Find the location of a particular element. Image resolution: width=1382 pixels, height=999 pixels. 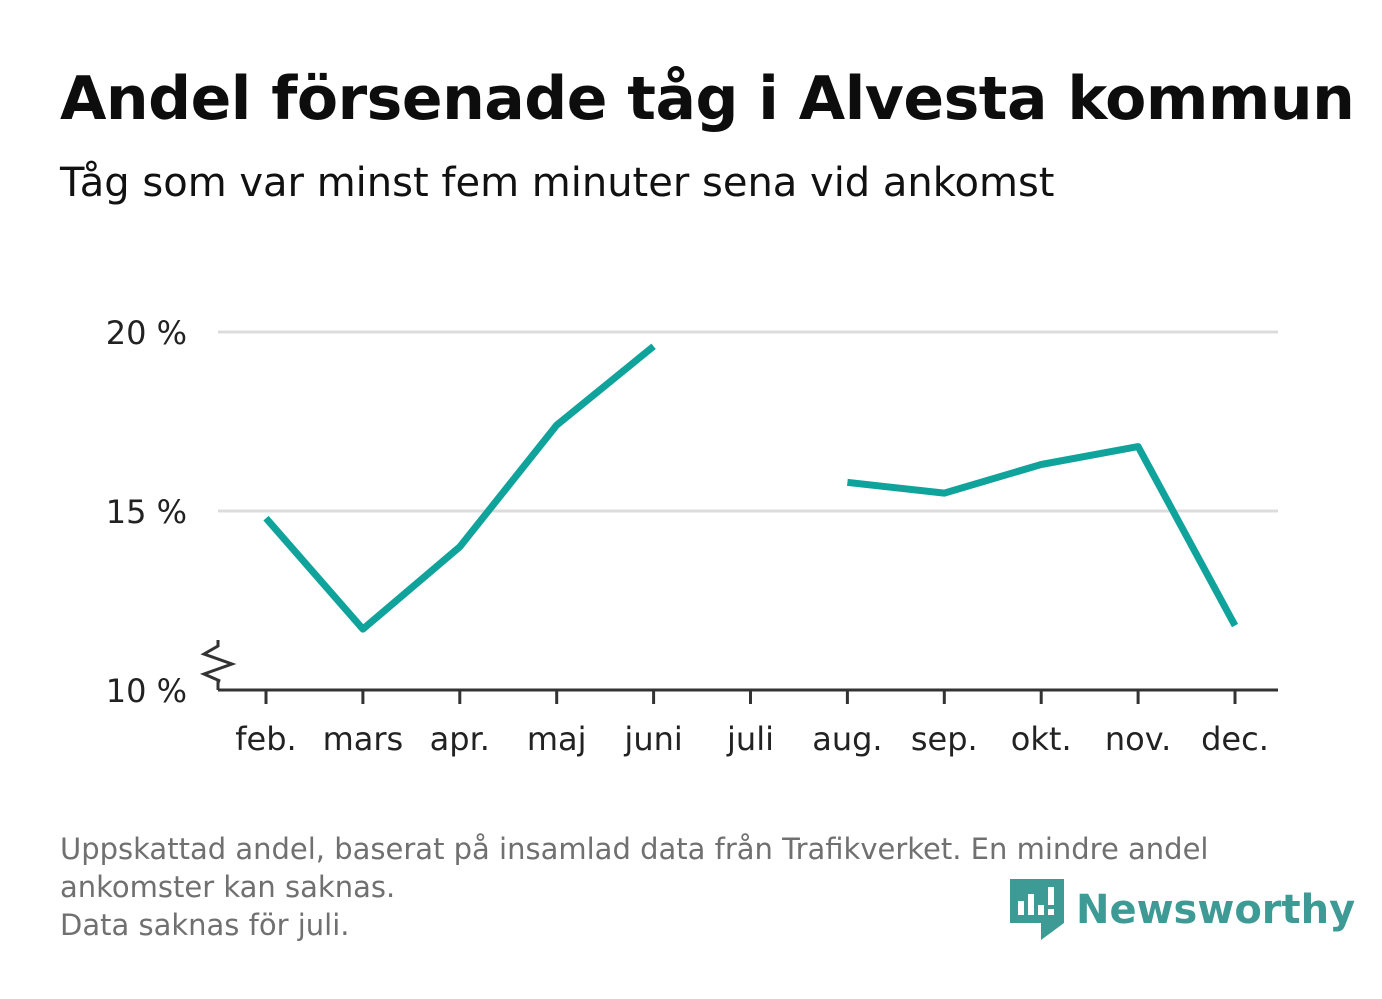

x-tick-label: apr. is located at coordinates (460, 739).